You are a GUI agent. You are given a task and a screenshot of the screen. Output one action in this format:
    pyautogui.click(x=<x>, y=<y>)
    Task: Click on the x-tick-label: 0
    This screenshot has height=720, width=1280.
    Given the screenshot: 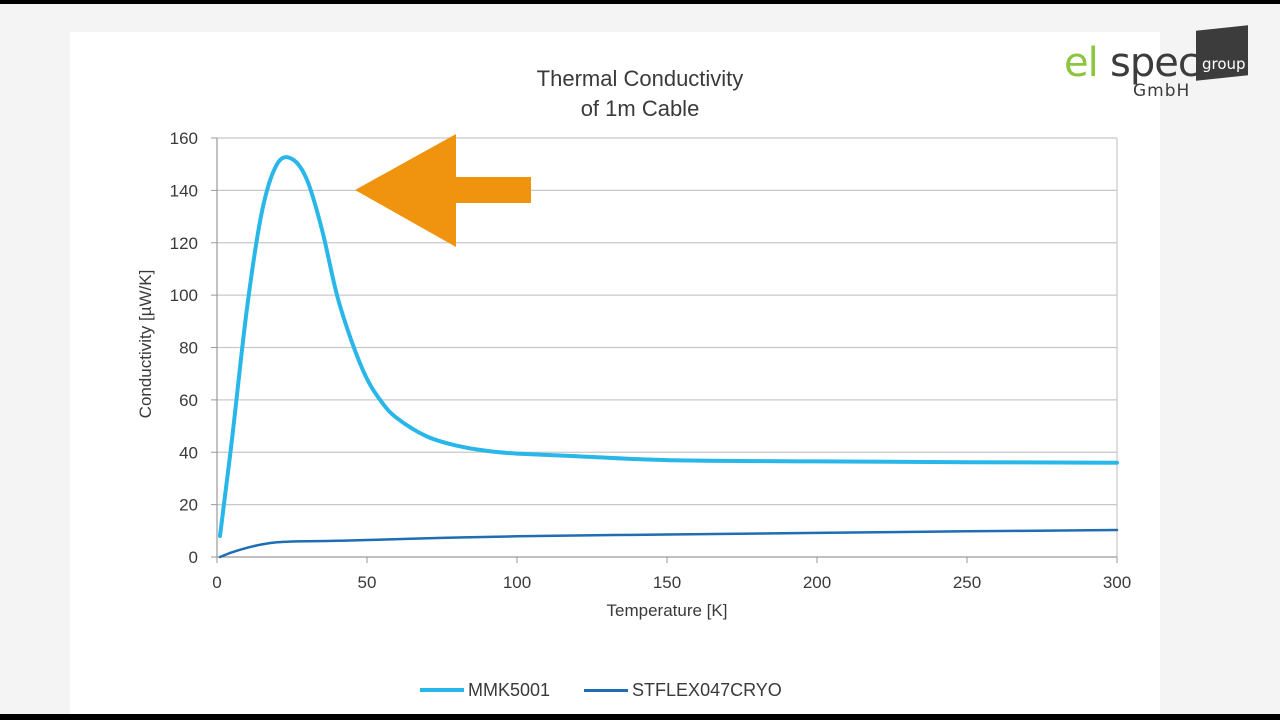 What is the action you would take?
    pyautogui.click(x=216, y=582)
    